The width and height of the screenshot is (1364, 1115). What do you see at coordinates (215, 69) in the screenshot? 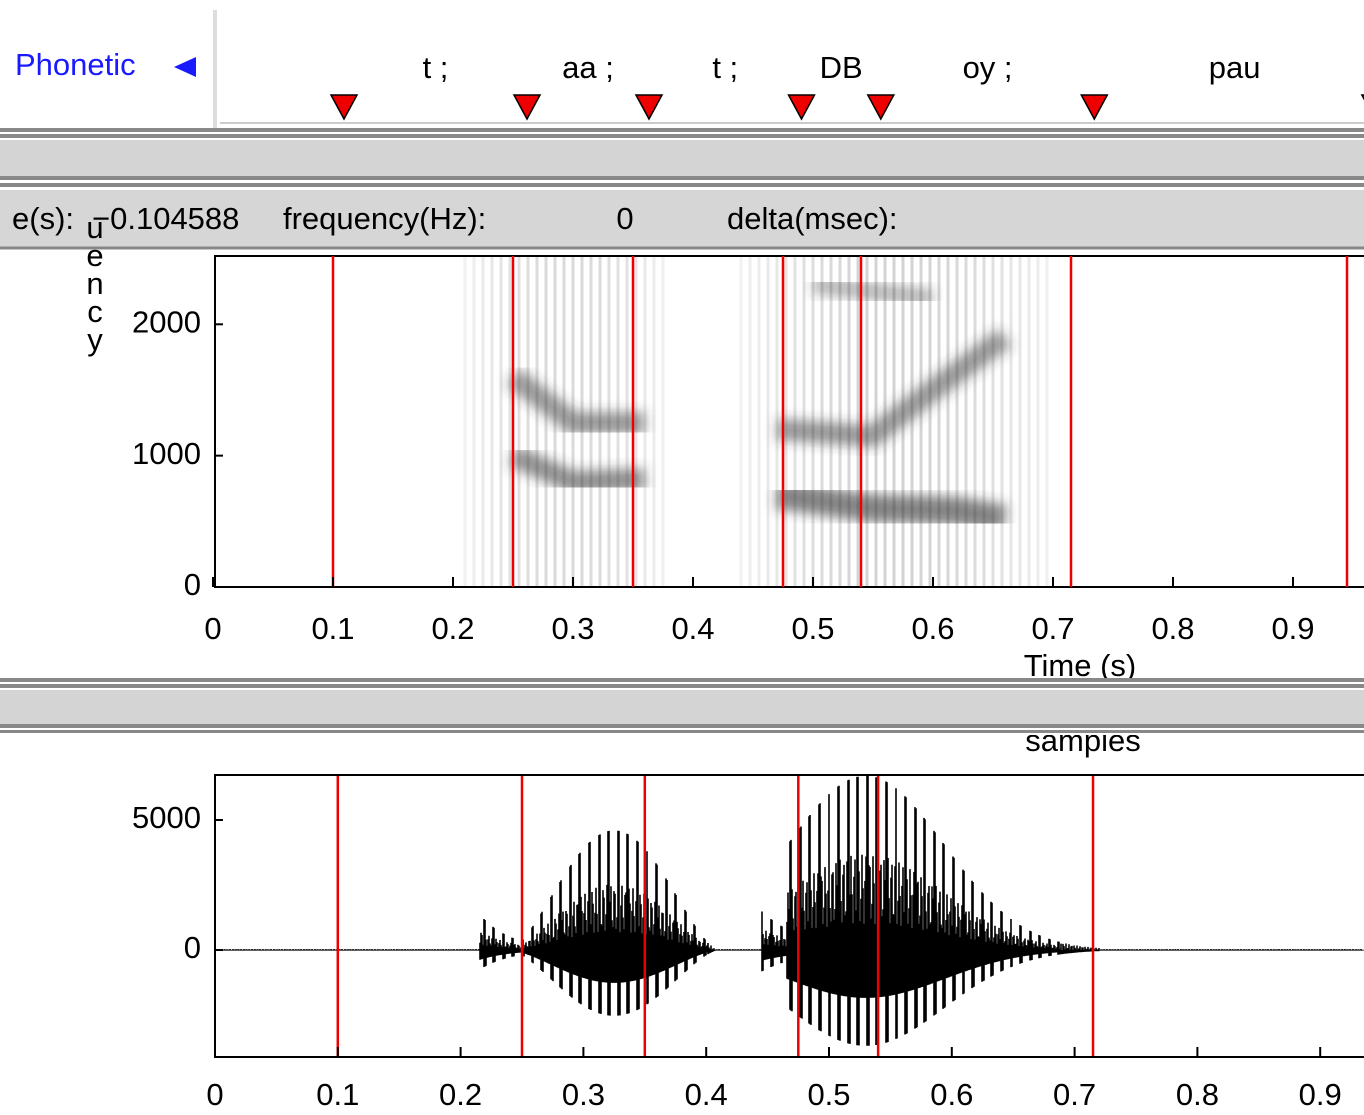
I see `pane-separator` at bounding box center [215, 69].